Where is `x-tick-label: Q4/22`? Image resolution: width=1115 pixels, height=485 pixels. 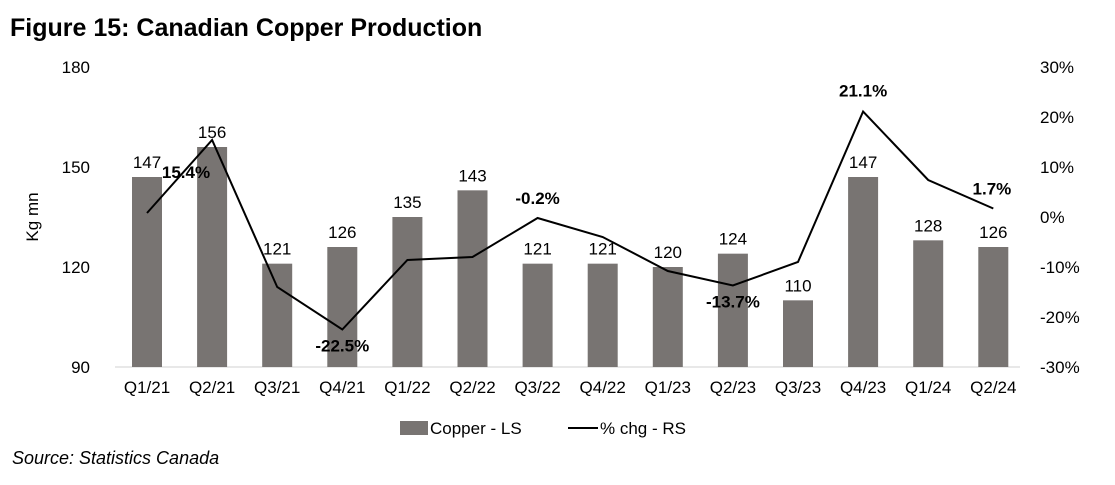
x-tick-label: Q4/22 is located at coordinates (603, 387).